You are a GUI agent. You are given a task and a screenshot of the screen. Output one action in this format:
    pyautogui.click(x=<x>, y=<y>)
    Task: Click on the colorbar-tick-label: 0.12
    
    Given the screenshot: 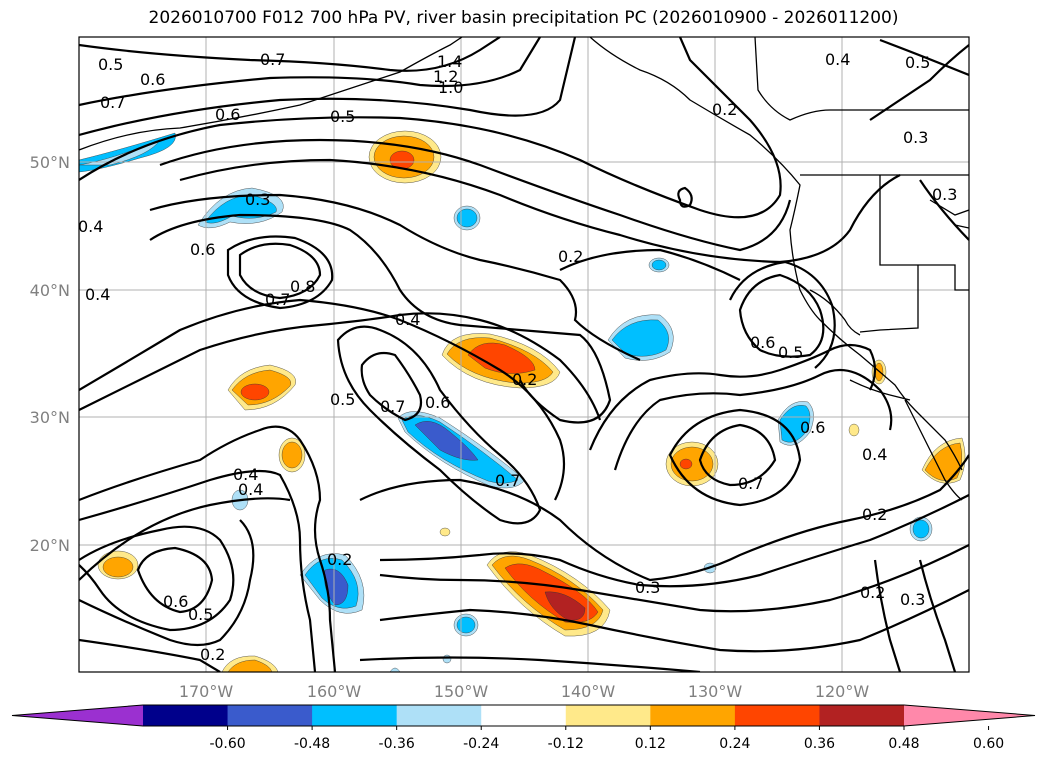 What is the action you would take?
    pyautogui.click(x=650, y=744)
    